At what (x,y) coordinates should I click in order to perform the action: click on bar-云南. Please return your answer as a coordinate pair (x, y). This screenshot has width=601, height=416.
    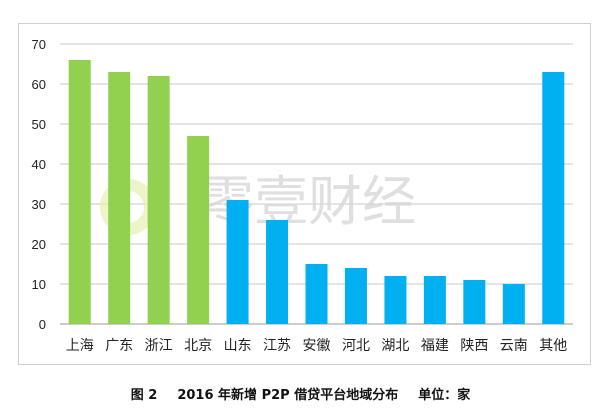
    Looking at the image, I should click on (513, 304).